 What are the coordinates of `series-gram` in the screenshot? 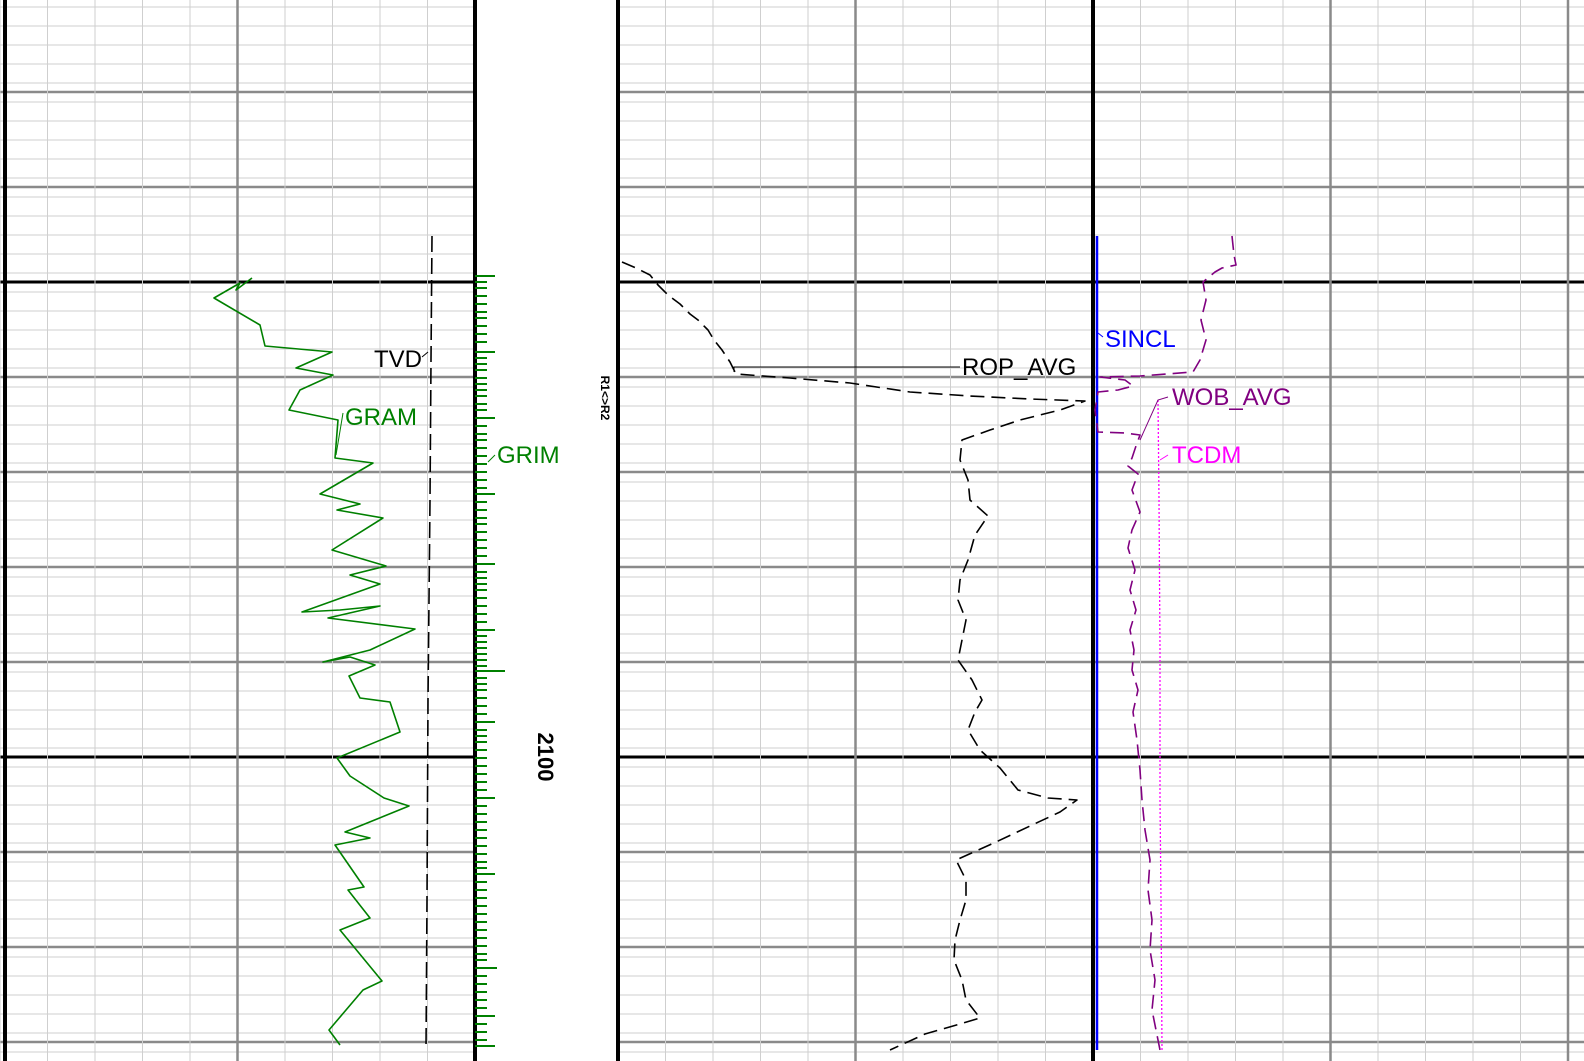 It's located at (314, 661).